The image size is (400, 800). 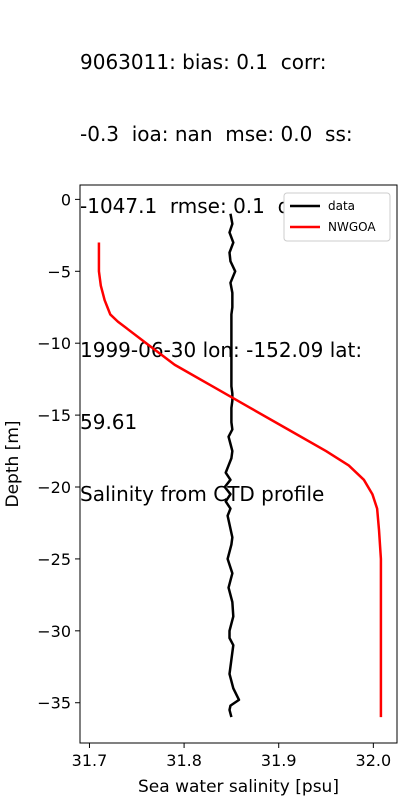 What do you see at coordinates (374, 760) in the screenshot?
I see `x-tick-label: 32.0` at bounding box center [374, 760].